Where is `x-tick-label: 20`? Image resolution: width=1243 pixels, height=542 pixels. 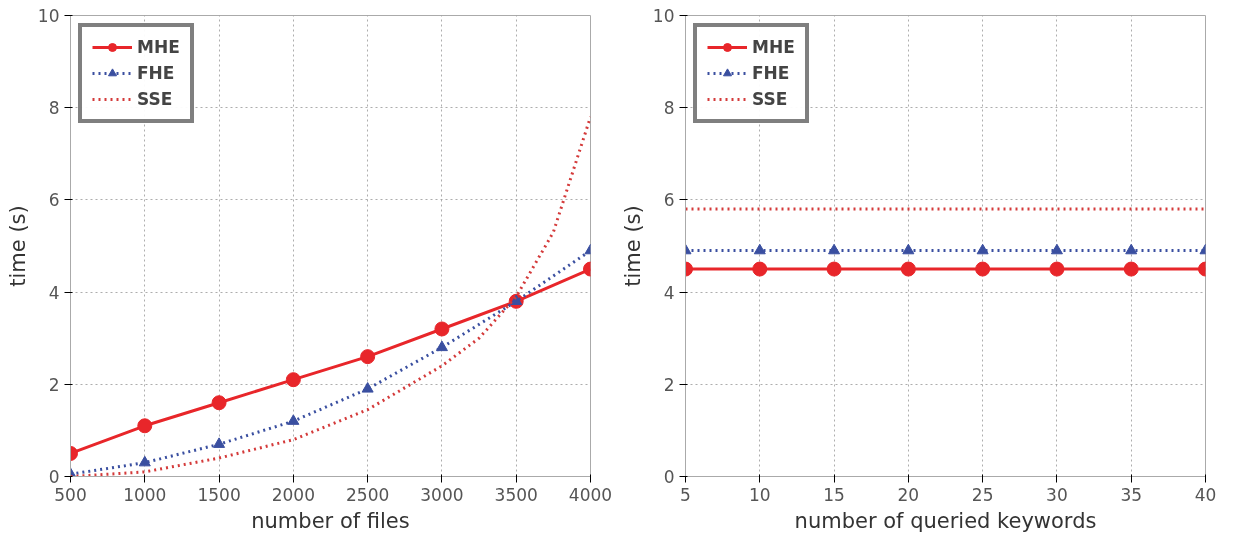 x-tick-label: 20 is located at coordinates (908, 494).